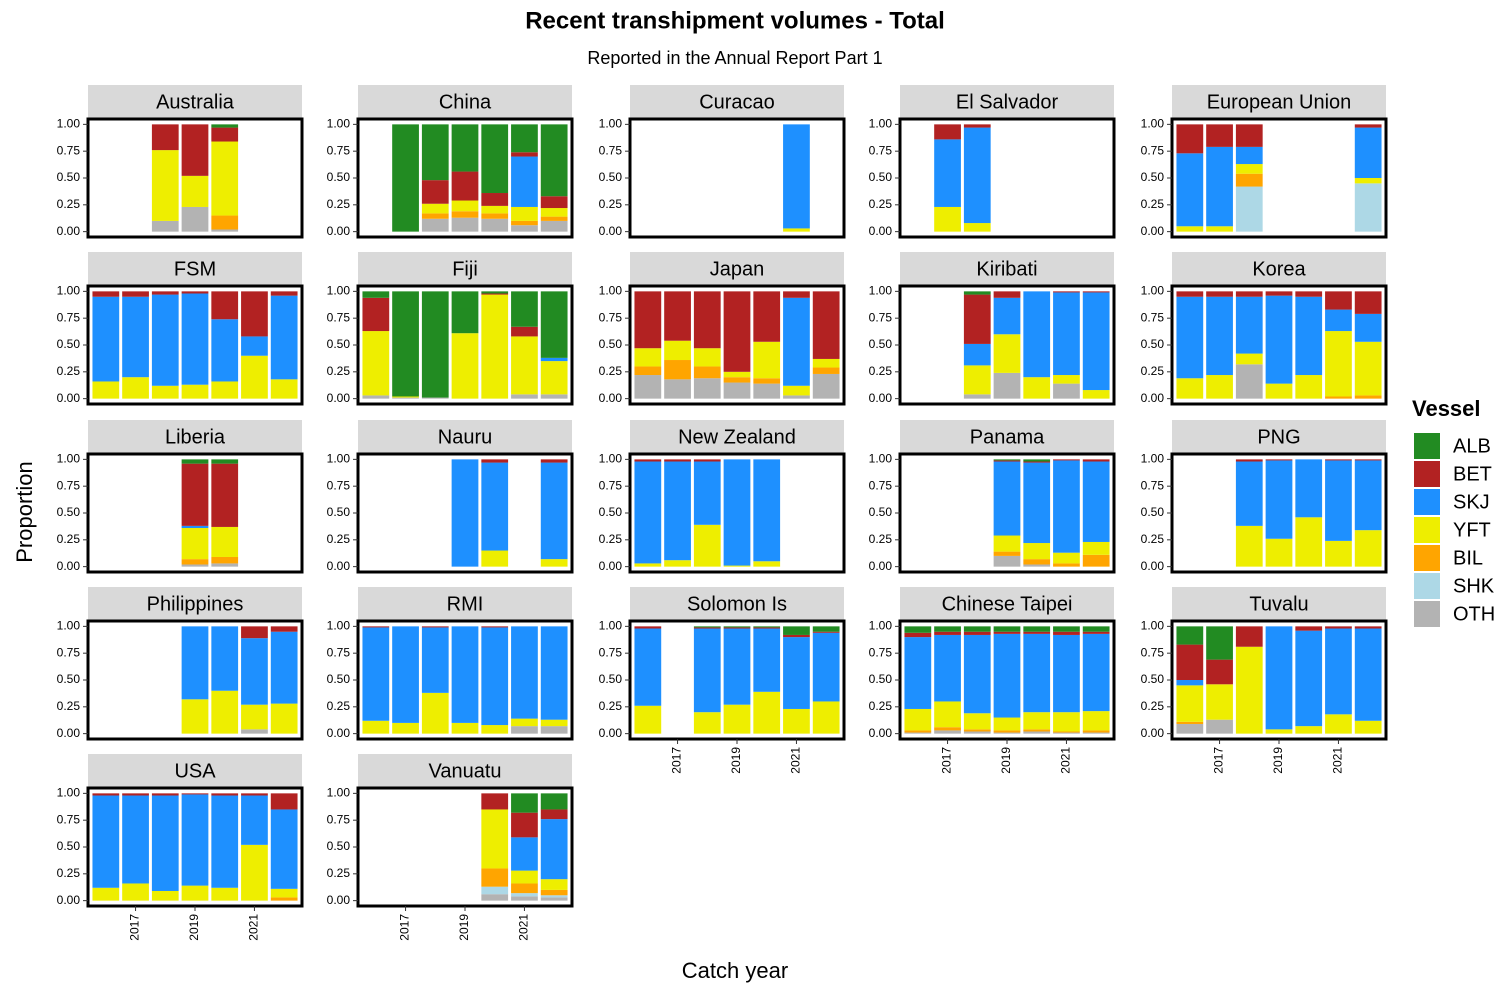  I want to click on panel-title: Chinese Taipei, so click(1007, 604).